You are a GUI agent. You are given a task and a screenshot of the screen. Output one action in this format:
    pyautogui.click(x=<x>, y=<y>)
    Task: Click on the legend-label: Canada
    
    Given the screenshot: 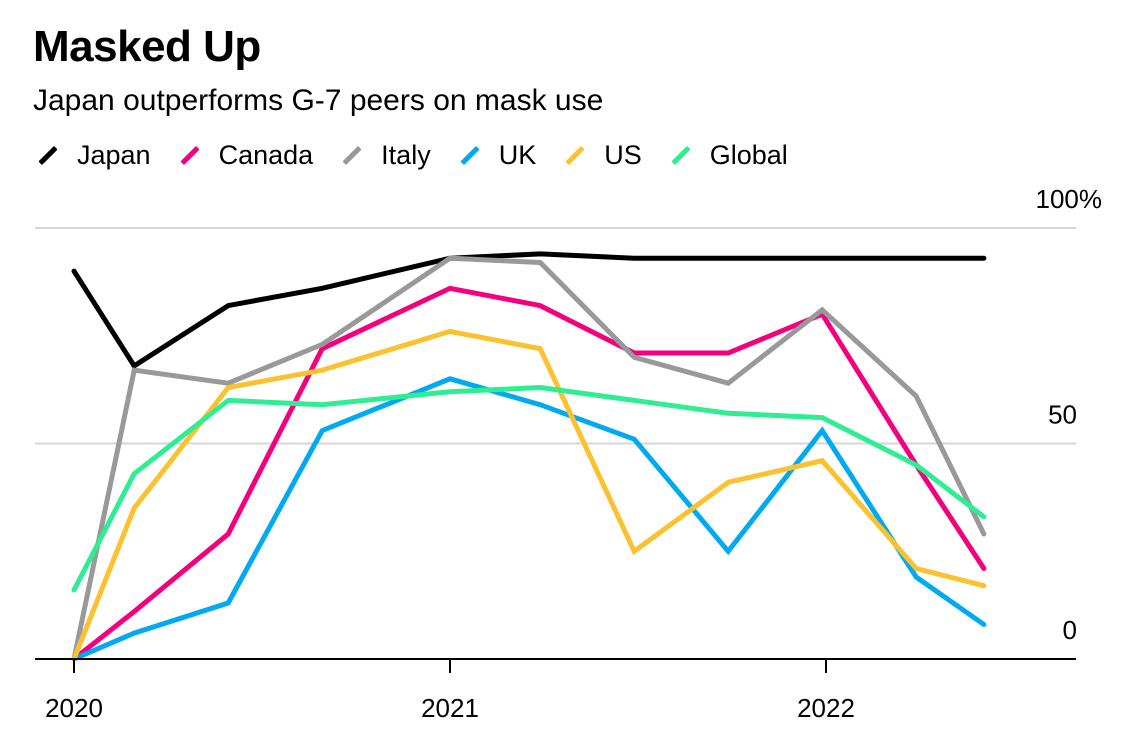 What is the action you would take?
    pyautogui.click(x=266, y=155)
    